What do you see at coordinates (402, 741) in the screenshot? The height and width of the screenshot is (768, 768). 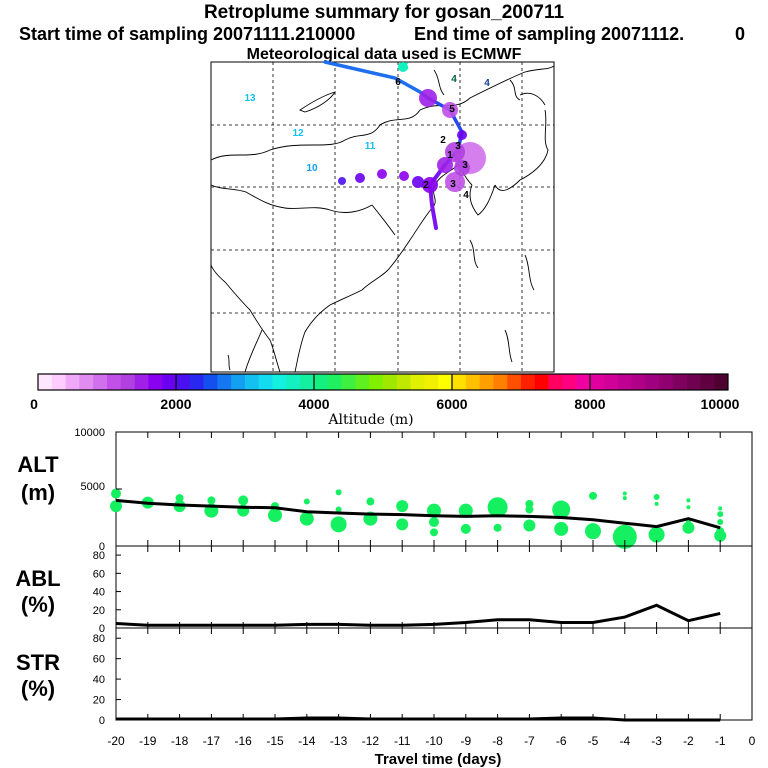 I see `xtick-label: -11` at bounding box center [402, 741].